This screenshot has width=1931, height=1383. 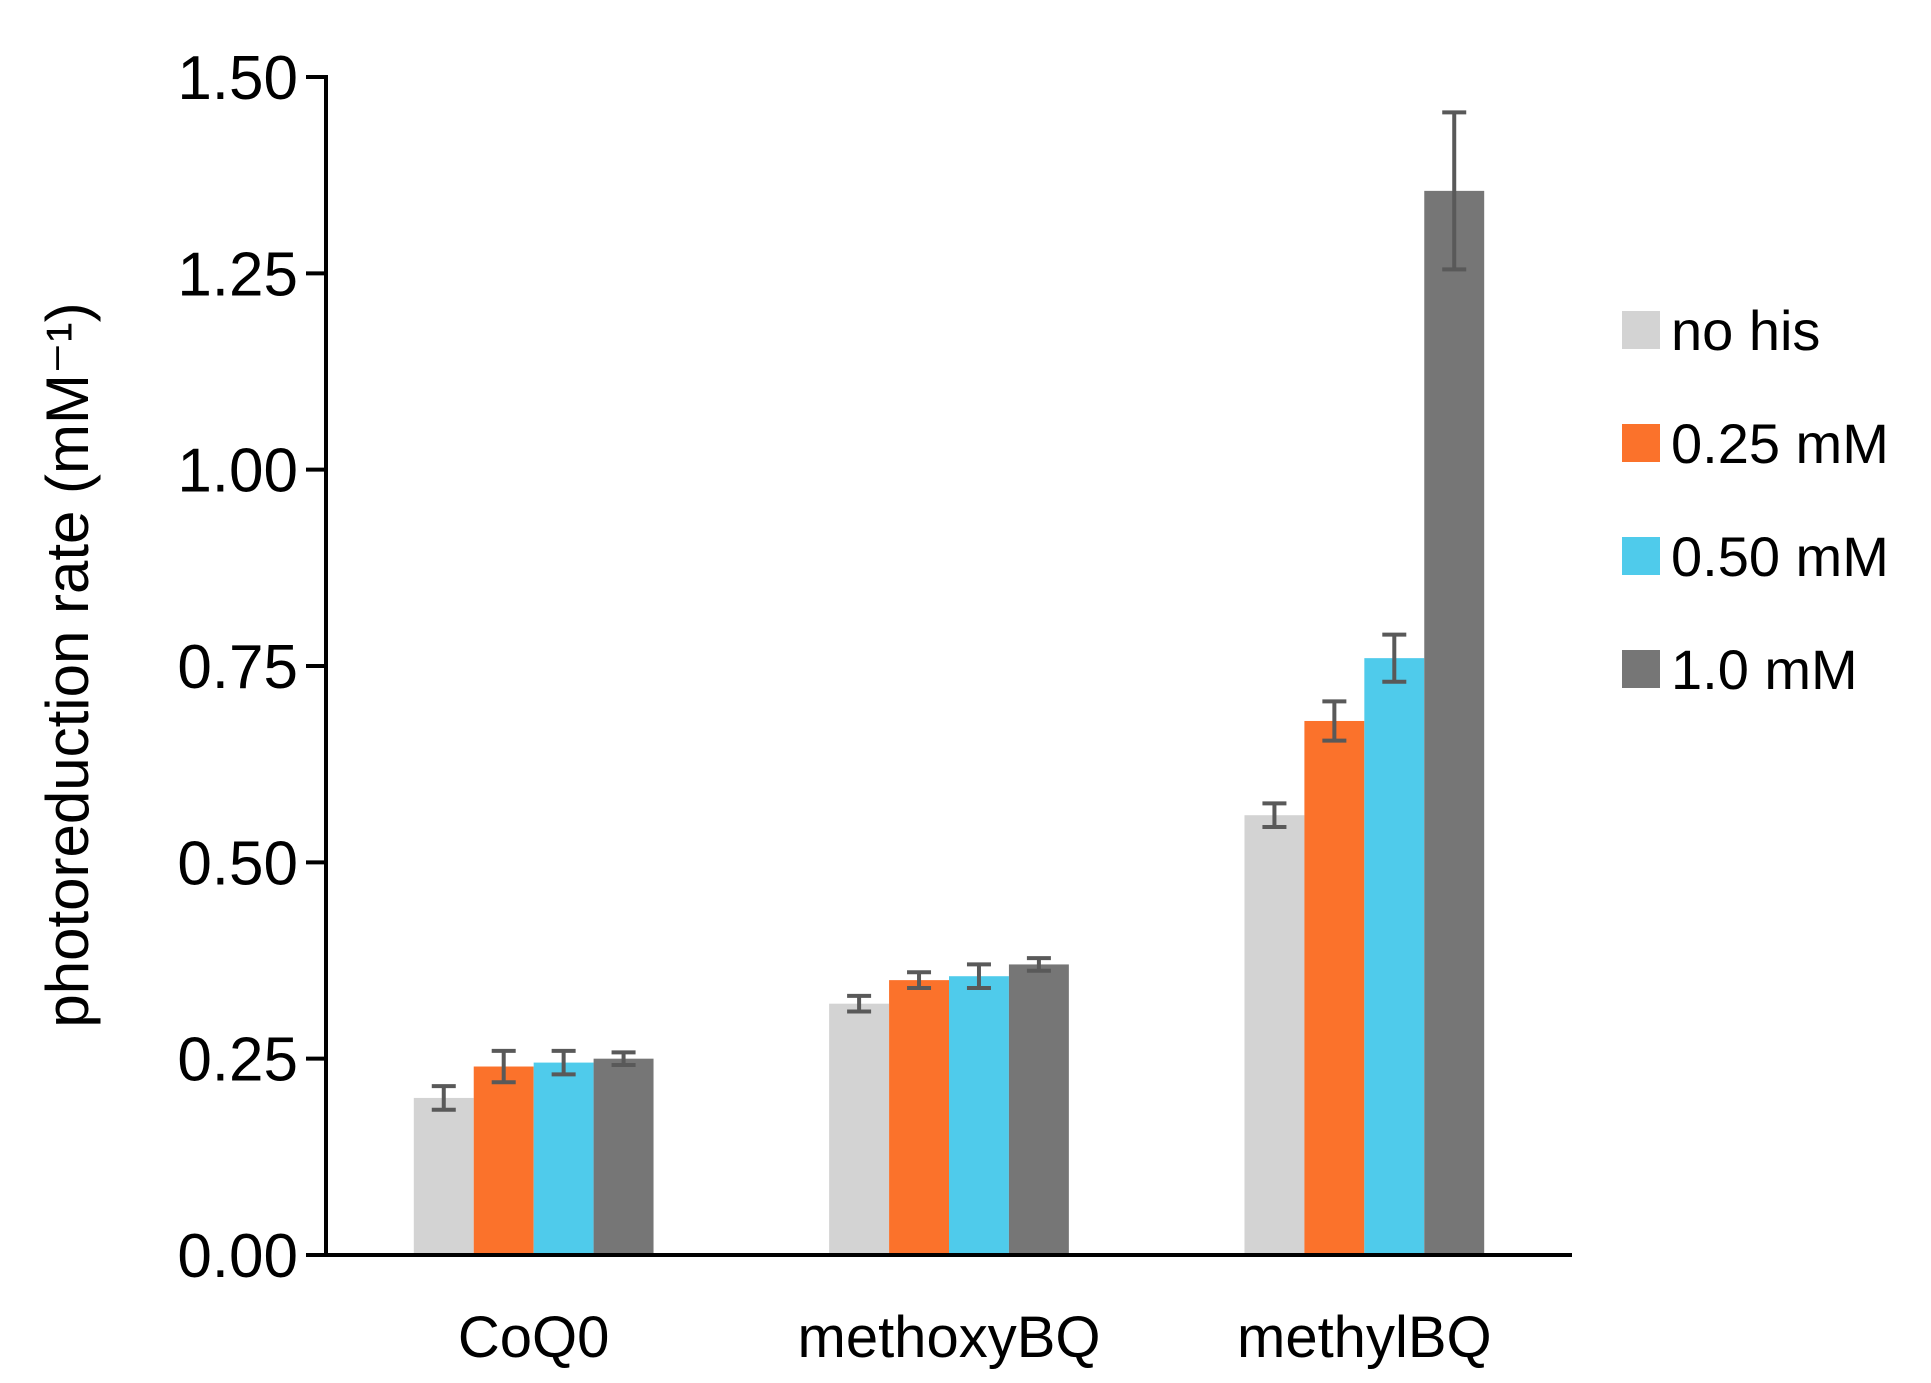 I want to click on y-ticks-layer: 0.00 0.25 0.50 0.75 1.00 1.25 1.50, so click(x=251, y=667).